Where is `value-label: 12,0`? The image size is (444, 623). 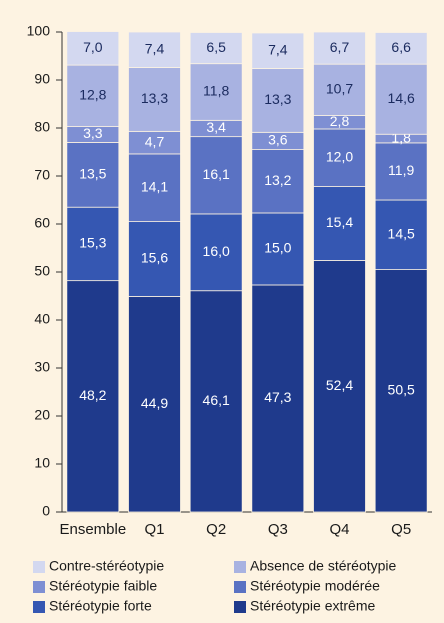 value-label: 12,0 is located at coordinates (339, 156).